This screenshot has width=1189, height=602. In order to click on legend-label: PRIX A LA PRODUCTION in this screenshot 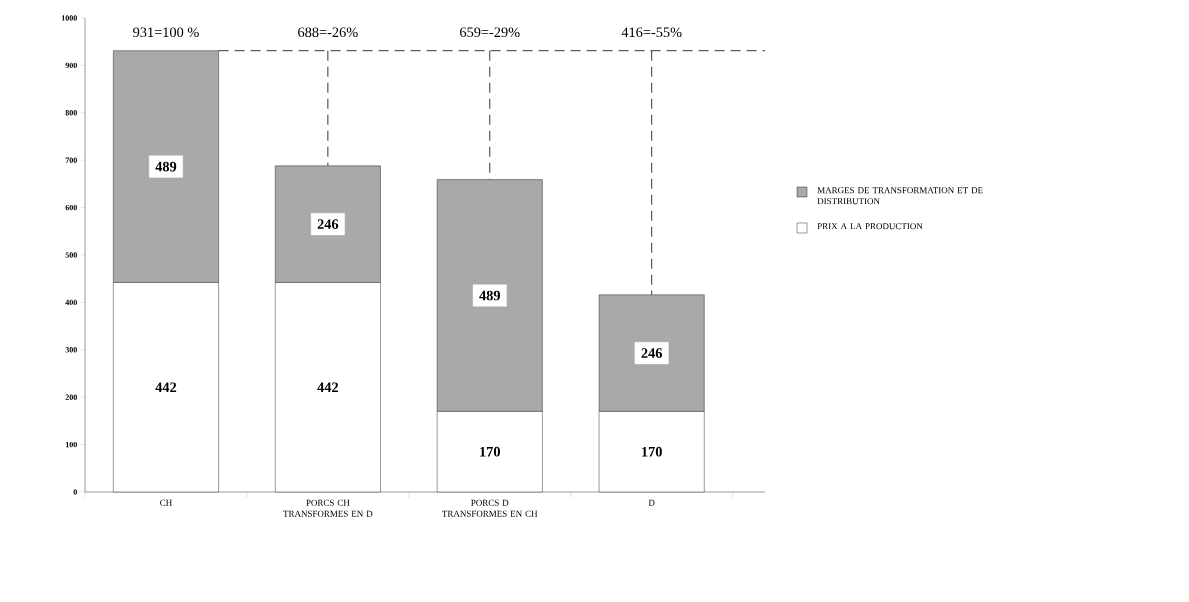, I will do `click(870, 226)`.